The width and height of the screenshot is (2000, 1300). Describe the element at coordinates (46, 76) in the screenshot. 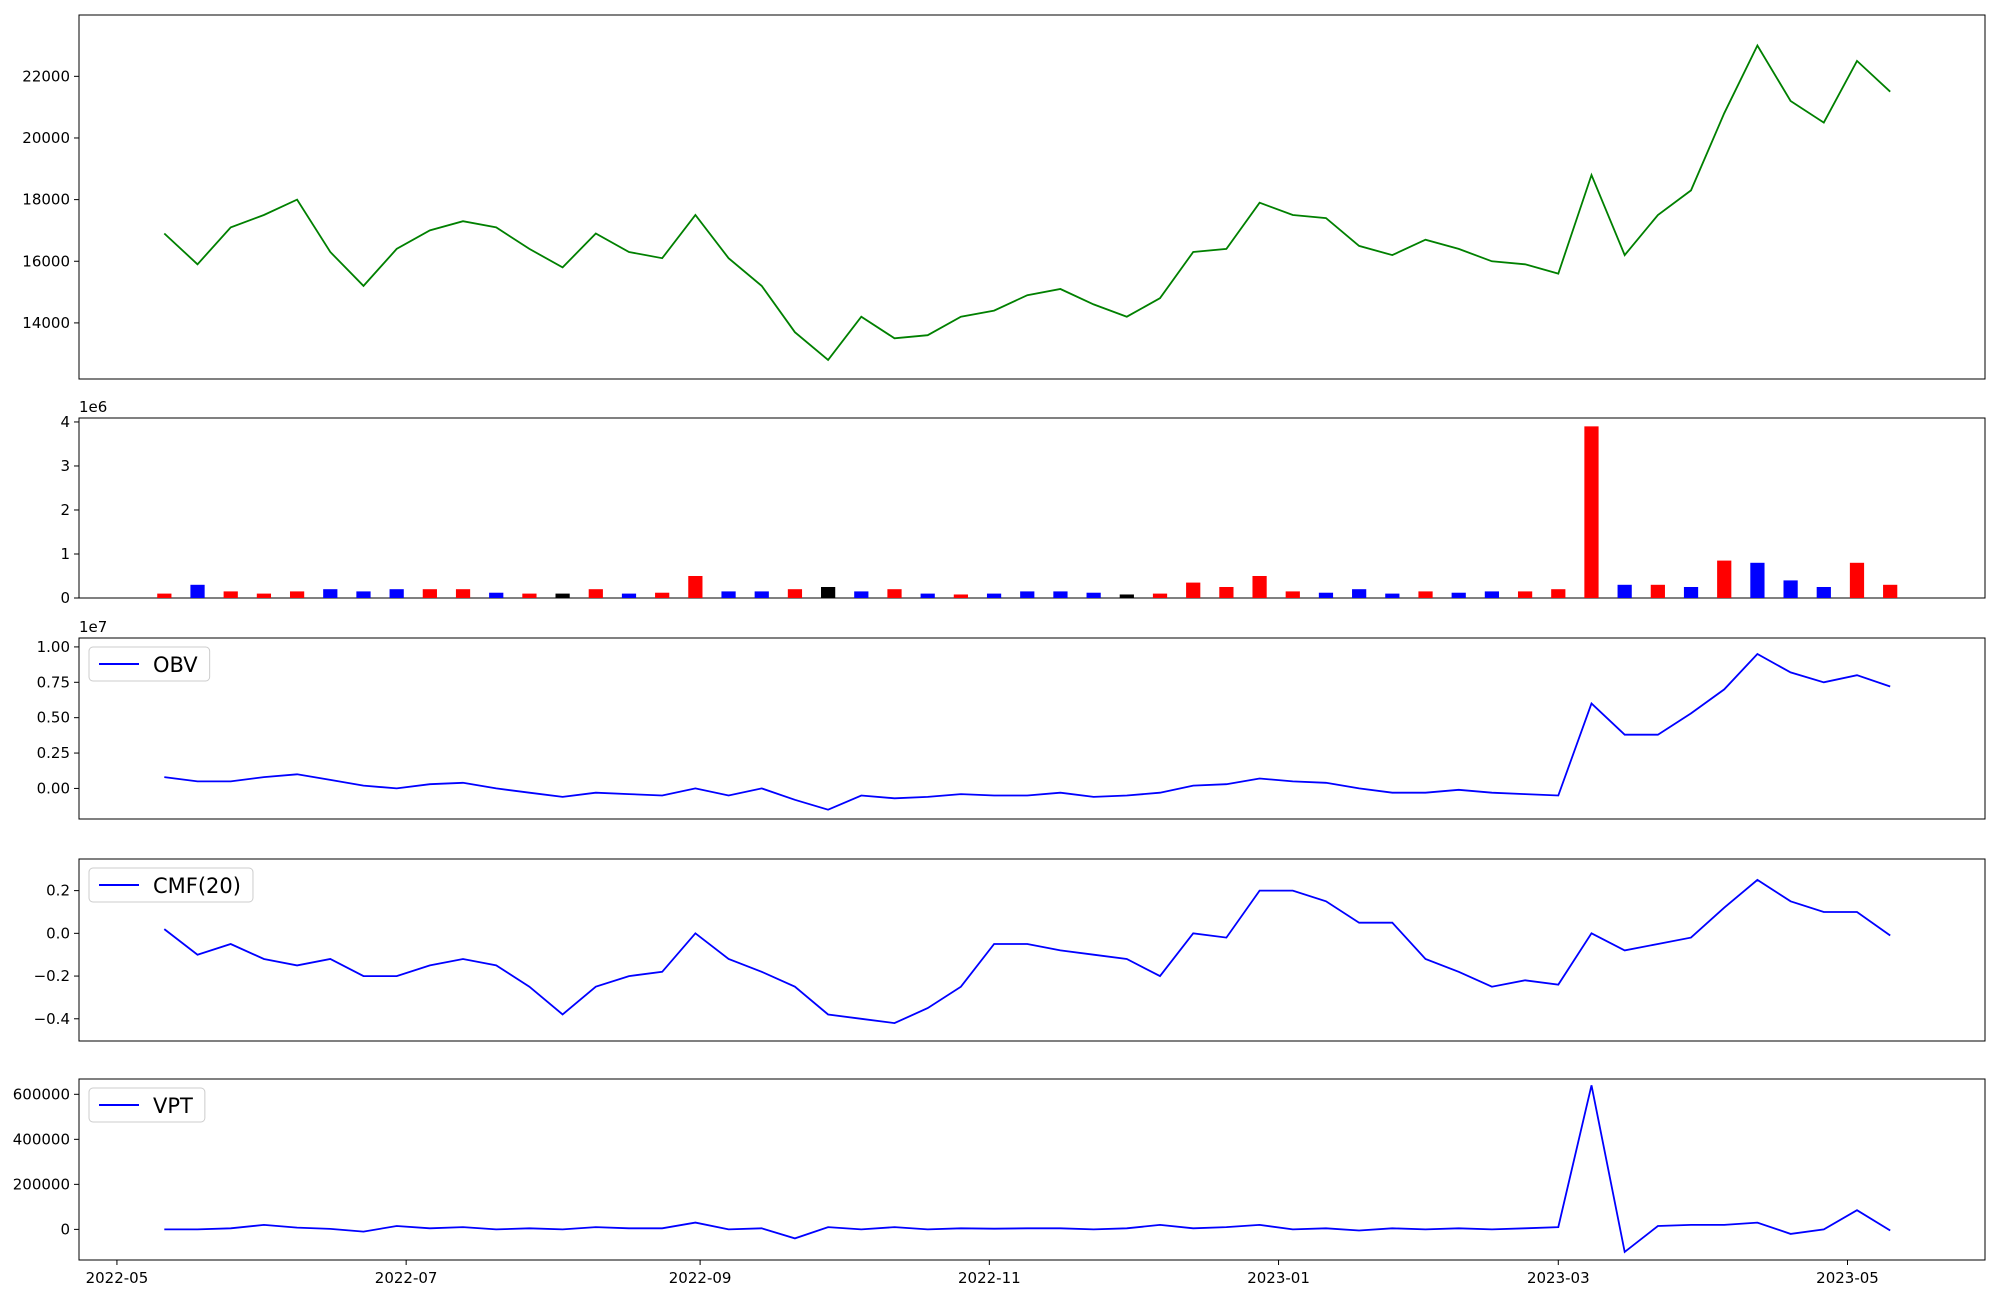

I see `y-tick-label: 22000` at that location.